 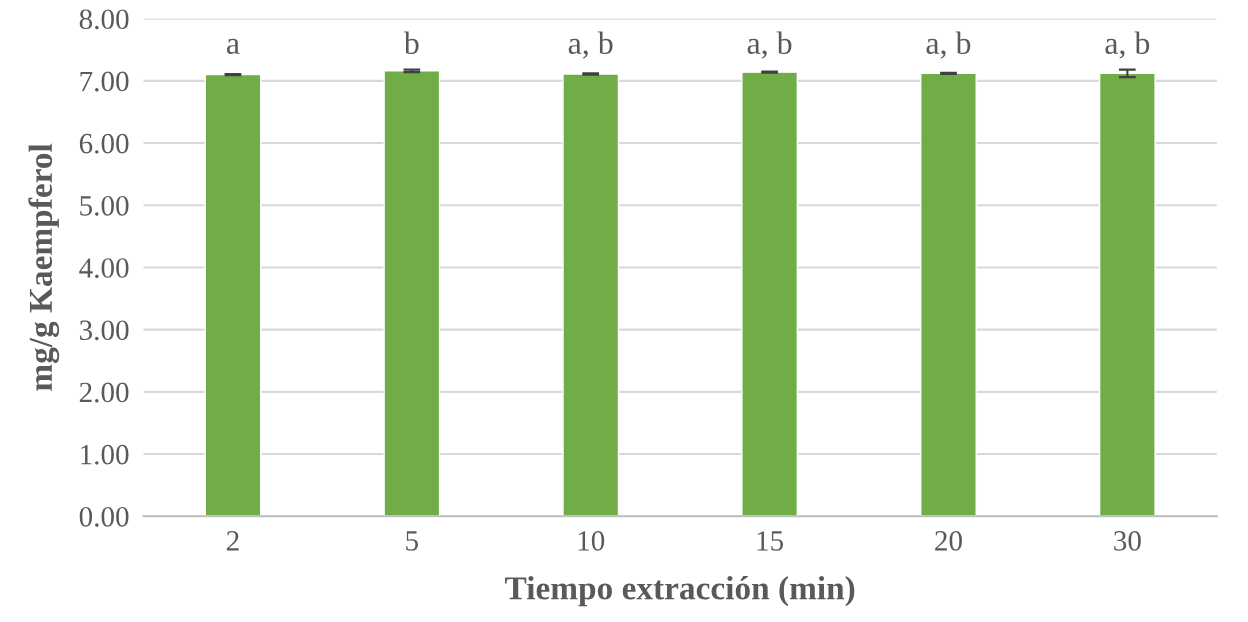 What do you see at coordinates (591, 540) in the screenshot?
I see `x-tick-label: 10` at bounding box center [591, 540].